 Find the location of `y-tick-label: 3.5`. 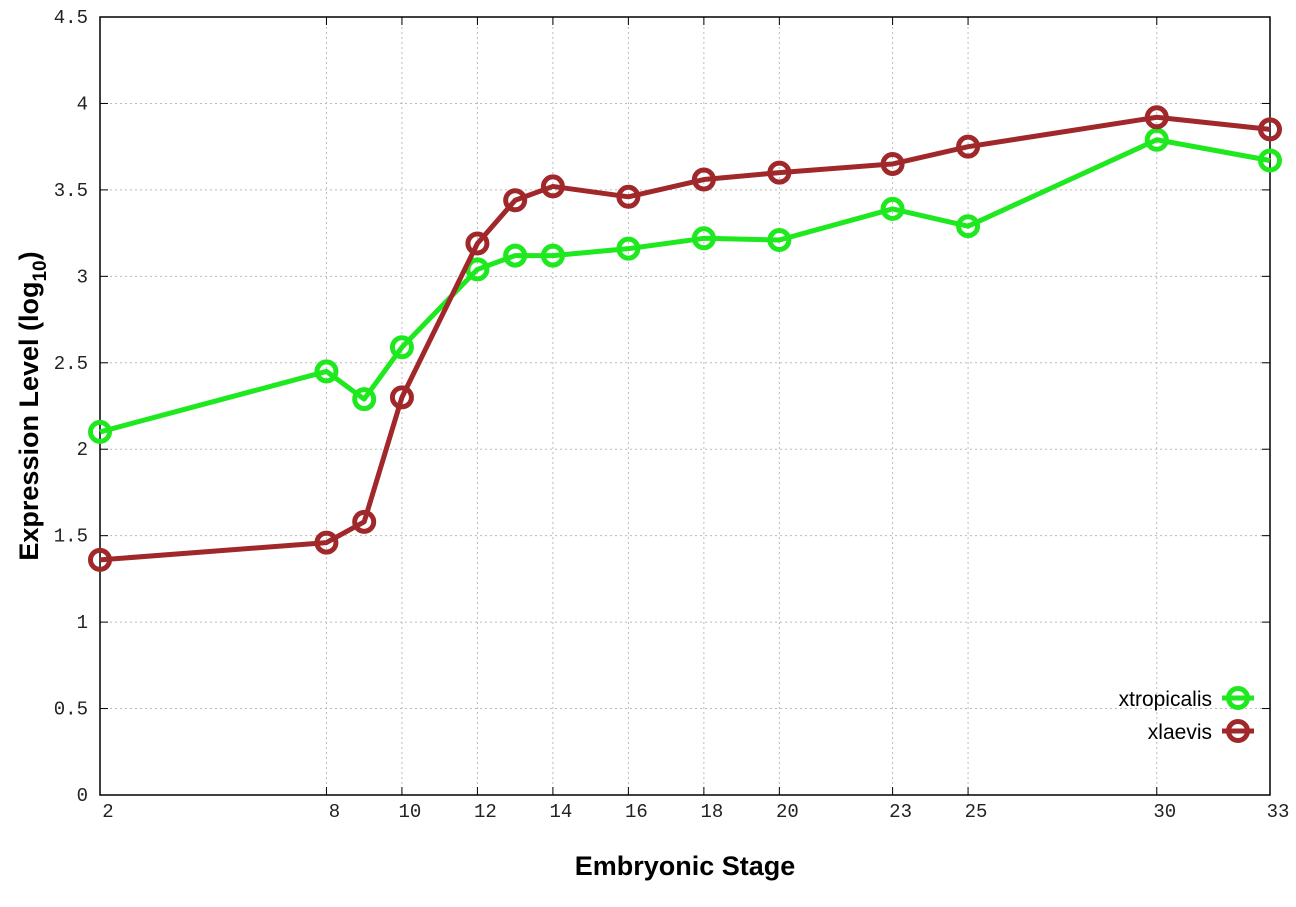

y-tick-label: 3.5 is located at coordinates (71, 191).